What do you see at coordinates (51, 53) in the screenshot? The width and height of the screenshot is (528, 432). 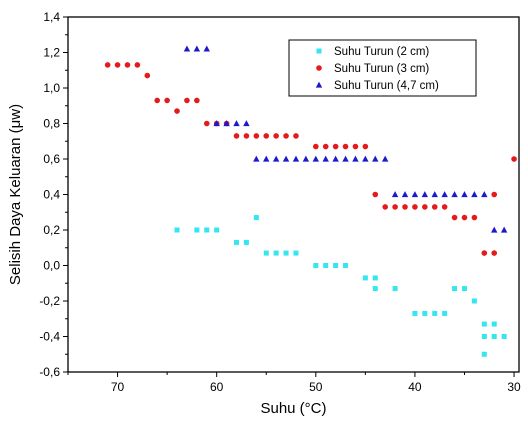 I see `y-tick-label: 1,2` at bounding box center [51, 53].